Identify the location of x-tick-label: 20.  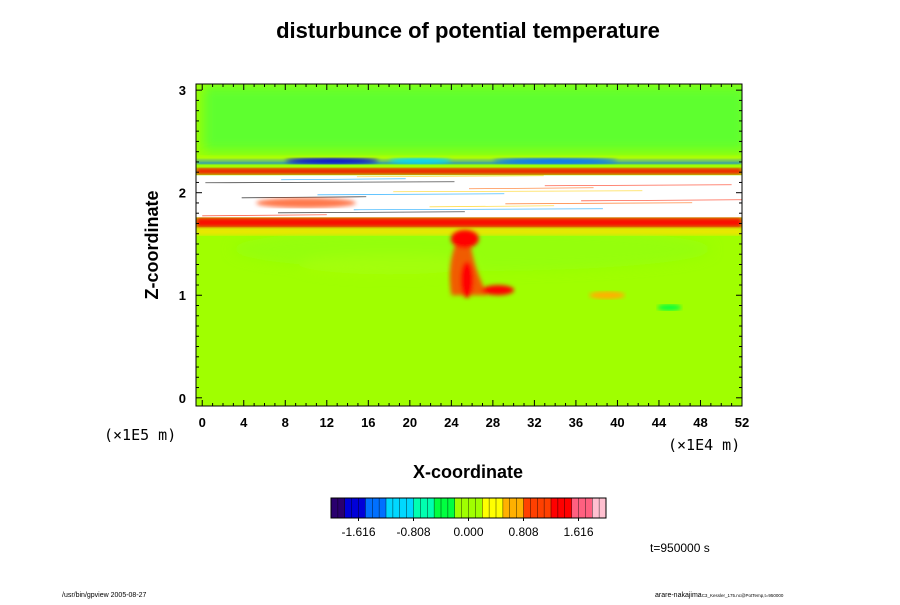
(410, 422).